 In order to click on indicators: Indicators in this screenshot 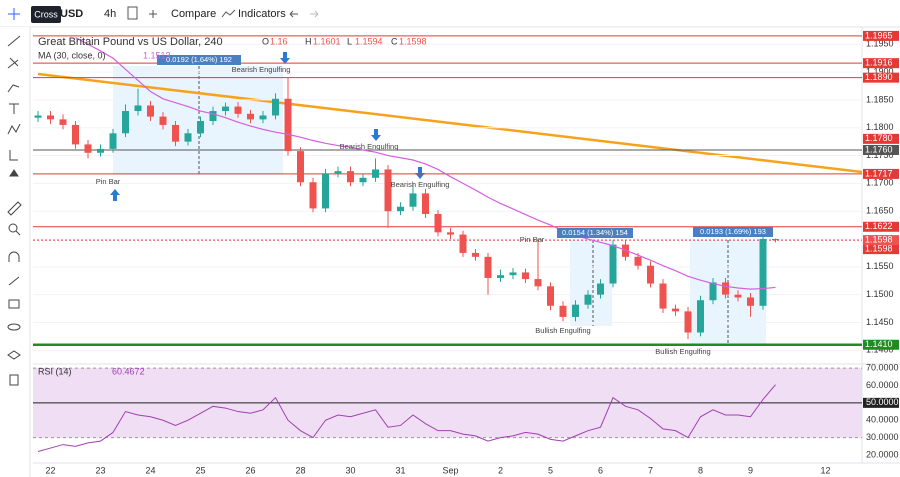, I will do `click(262, 14)`.